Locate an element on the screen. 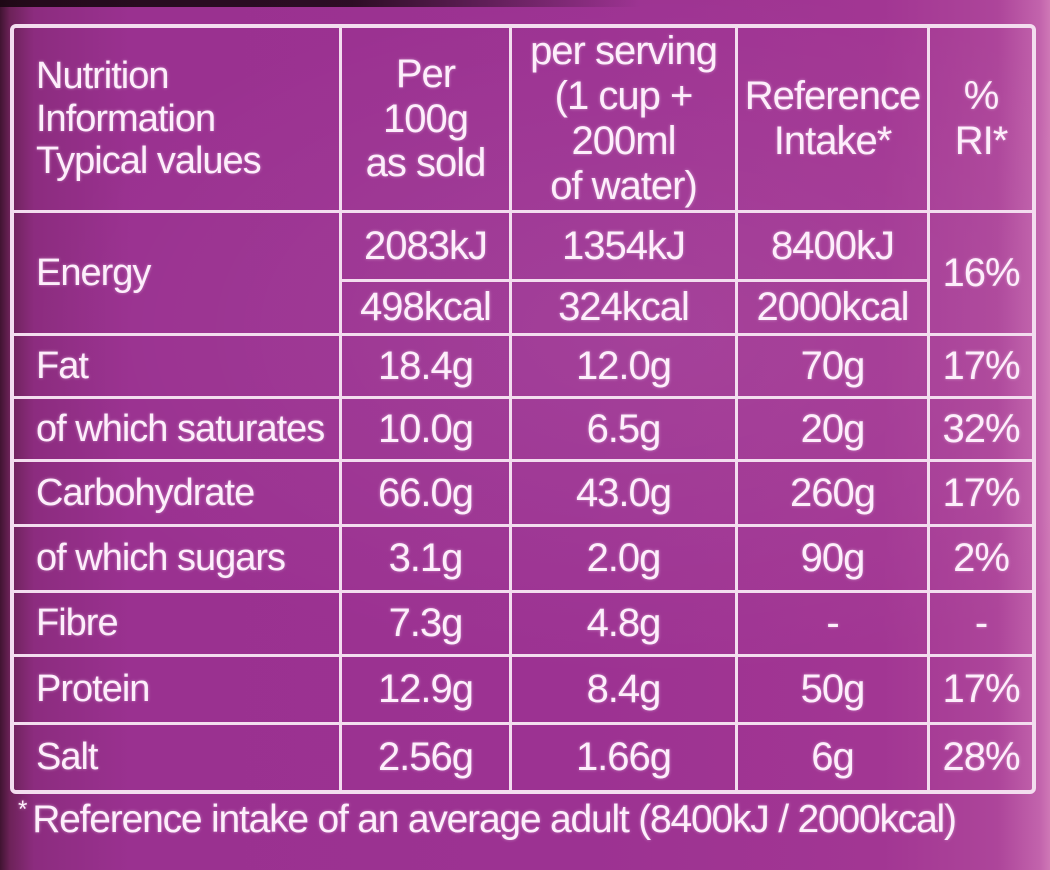 This screenshot has height=870, width=1050. salt-percent-ri: 28% is located at coordinates (981, 757).